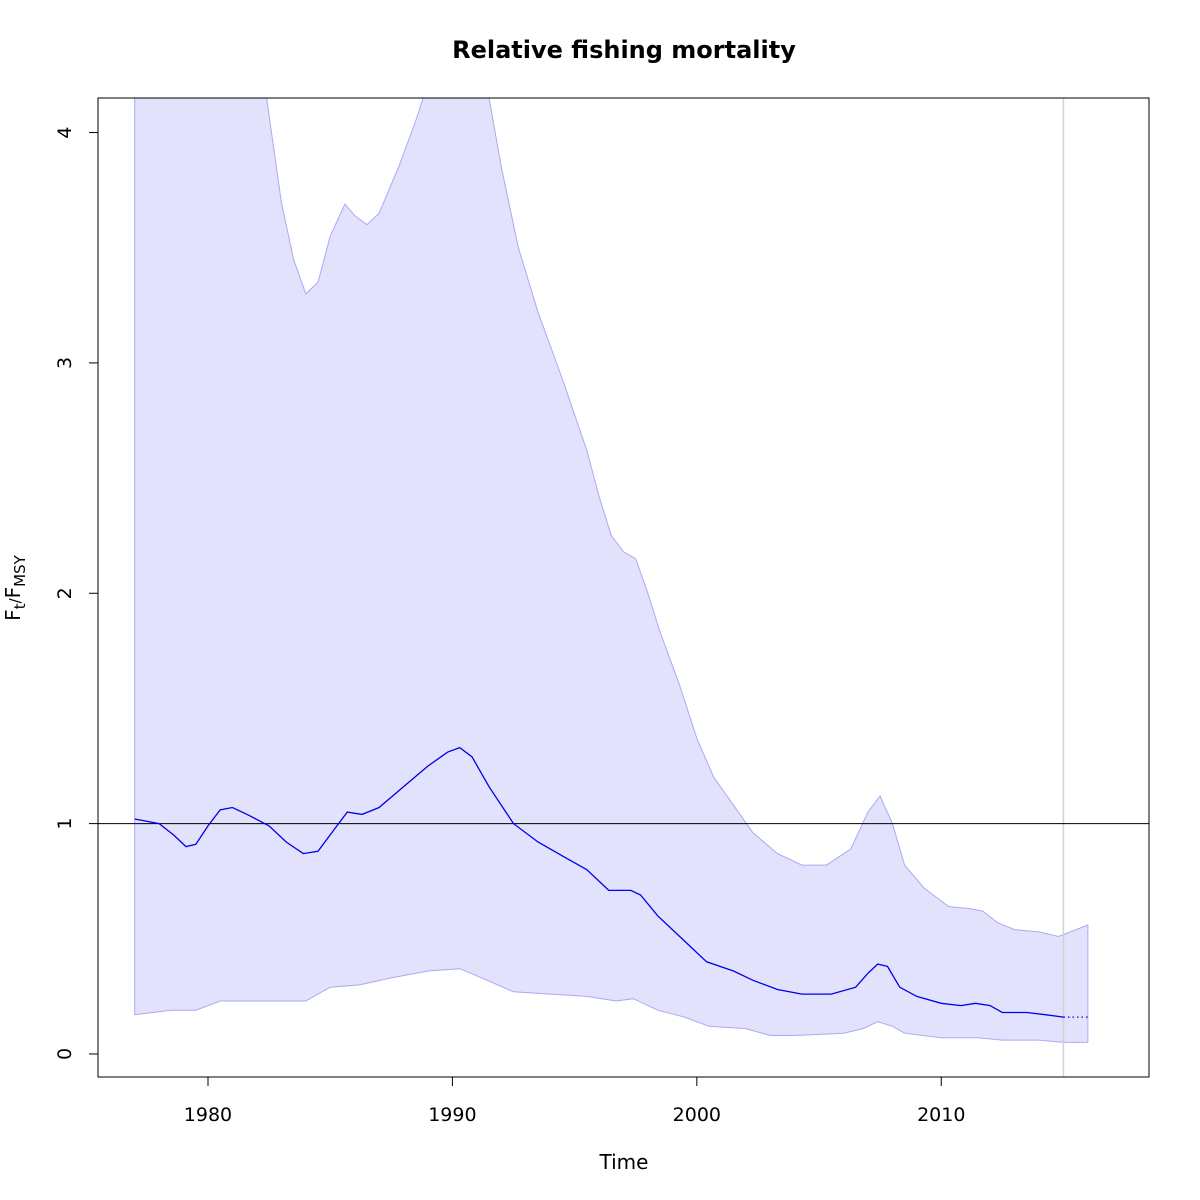  Describe the element at coordinates (15, 600) in the screenshot. I see `y-label-slash: /` at that location.